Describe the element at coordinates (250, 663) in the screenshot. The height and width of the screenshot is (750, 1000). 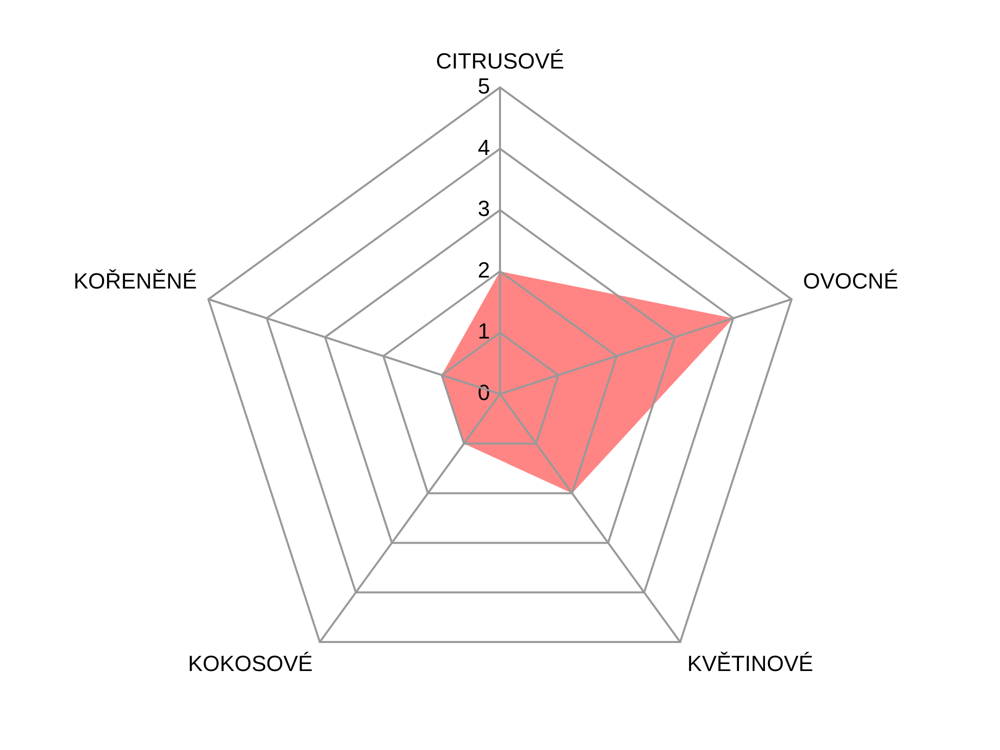
I see `spoke-label: KOKOSOVÉ` at that location.